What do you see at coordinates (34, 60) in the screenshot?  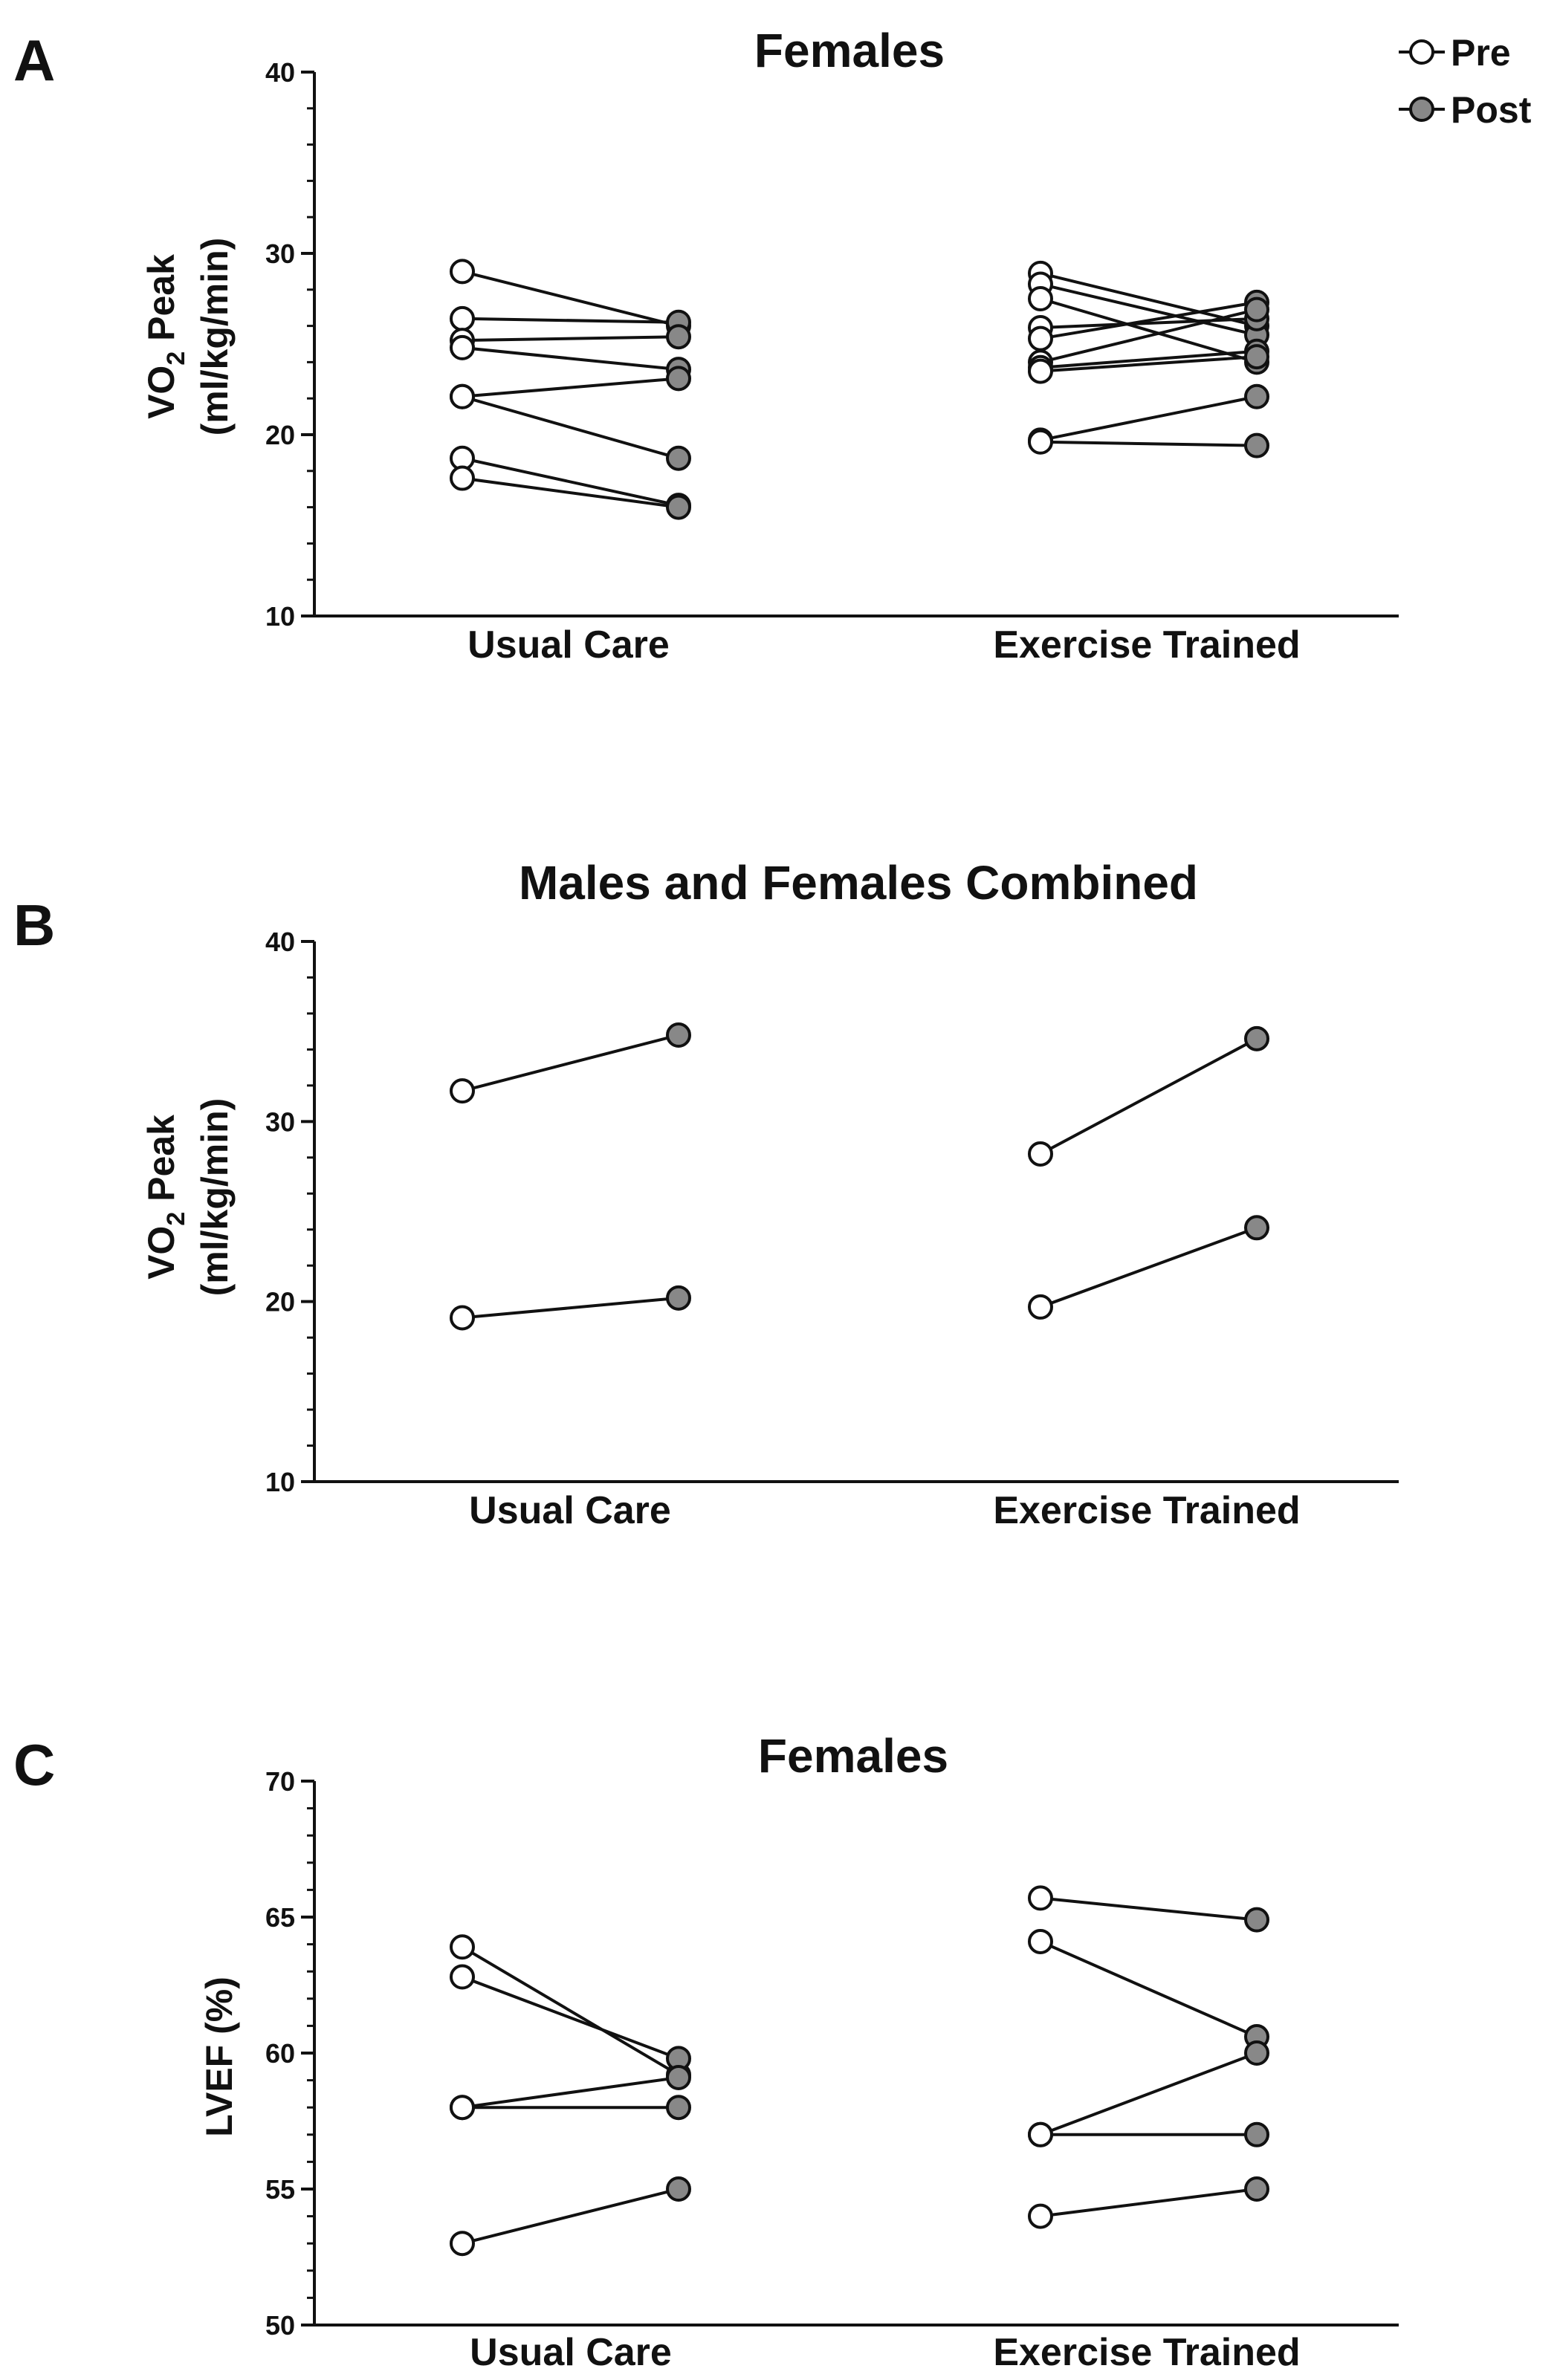 I see `panel-letter: A` at bounding box center [34, 60].